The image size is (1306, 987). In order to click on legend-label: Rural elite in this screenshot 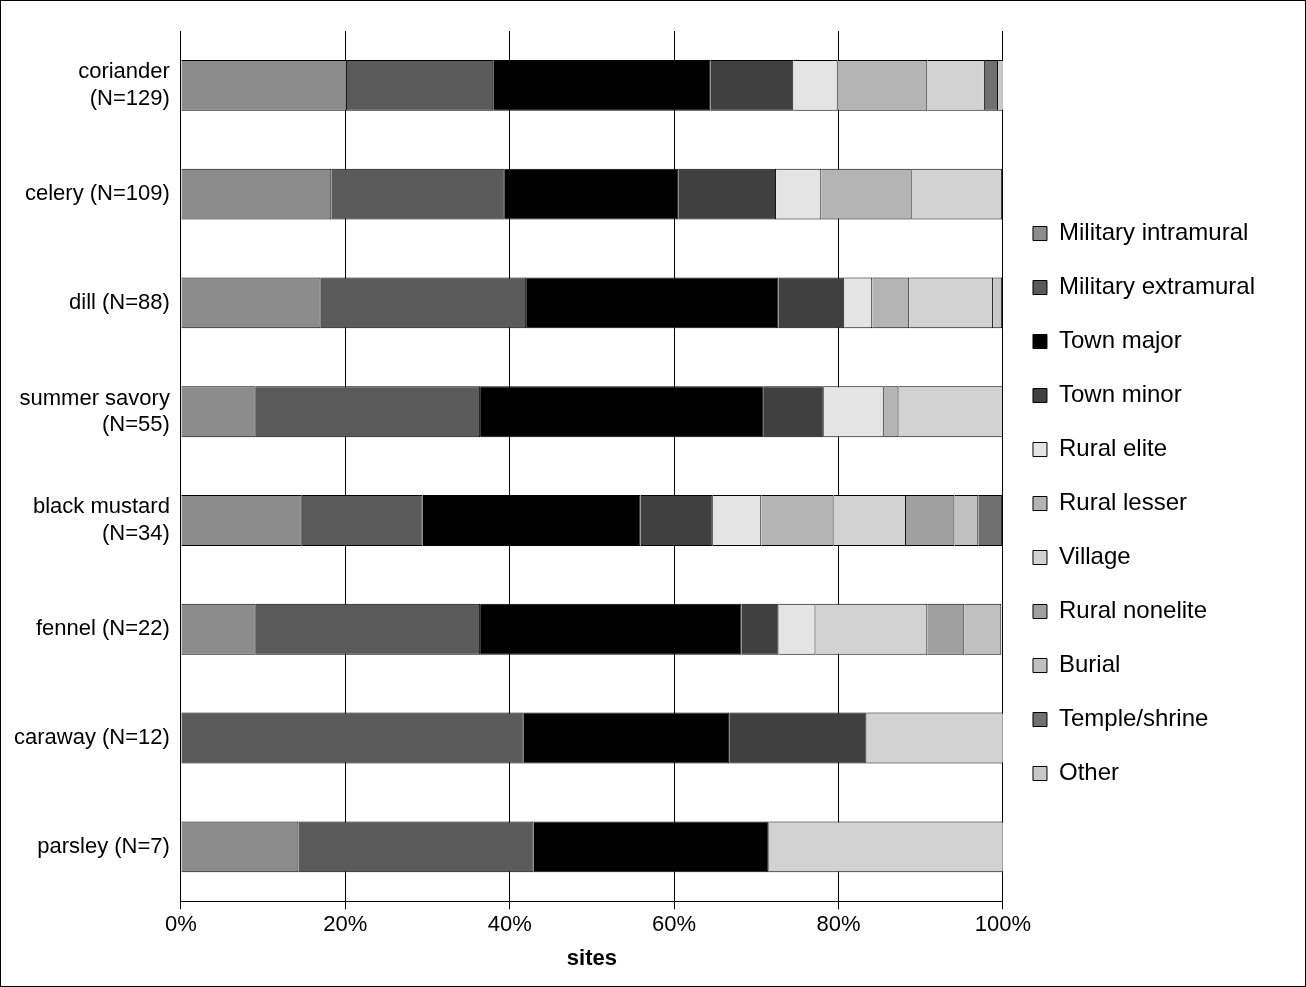, I will do `click(1113, 448)`.